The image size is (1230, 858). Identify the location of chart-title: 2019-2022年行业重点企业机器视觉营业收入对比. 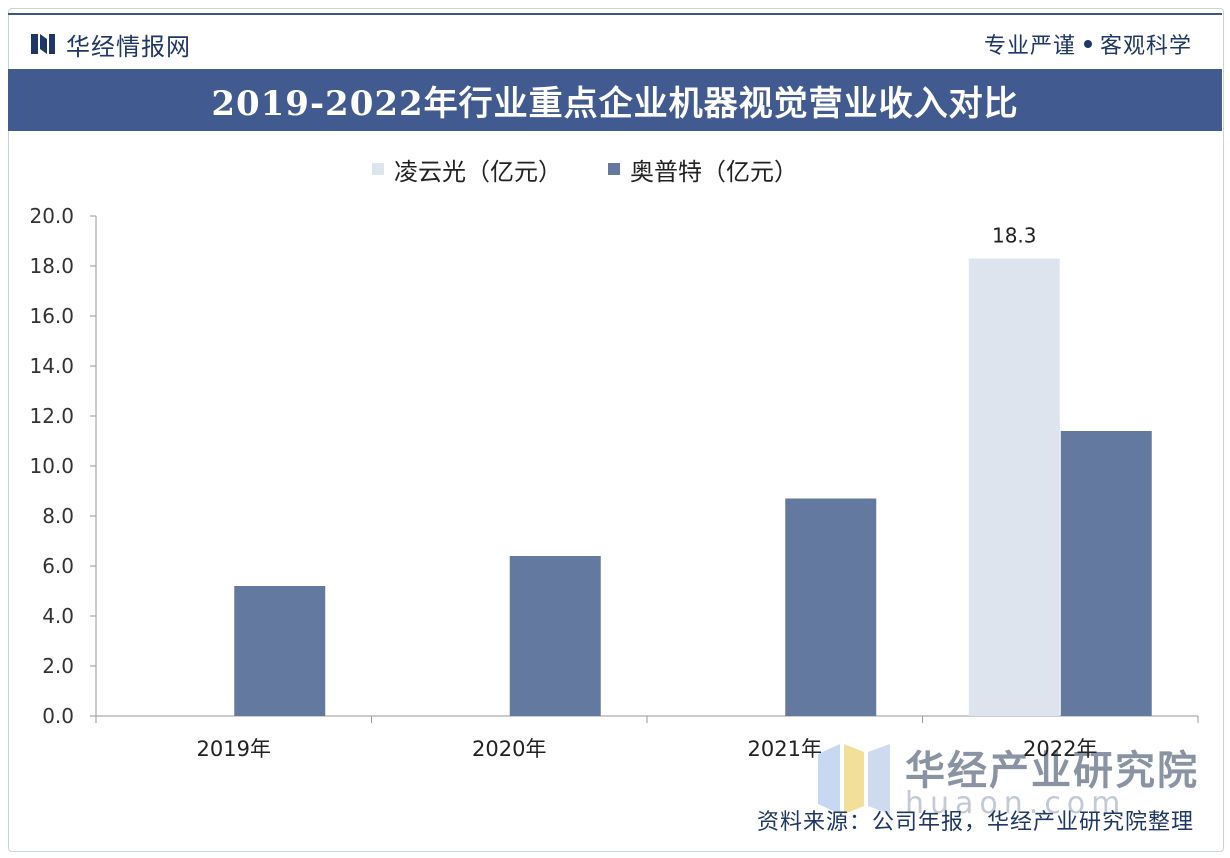
(615, 103).